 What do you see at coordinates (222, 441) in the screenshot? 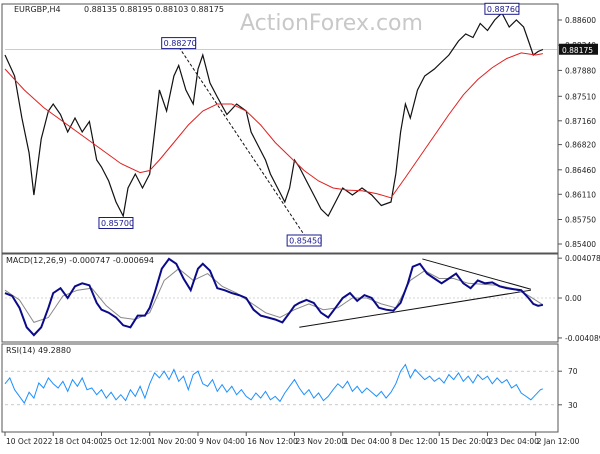
I see `x-tick-label: 9 Nov 04:00` at bounding box center [222, 441].